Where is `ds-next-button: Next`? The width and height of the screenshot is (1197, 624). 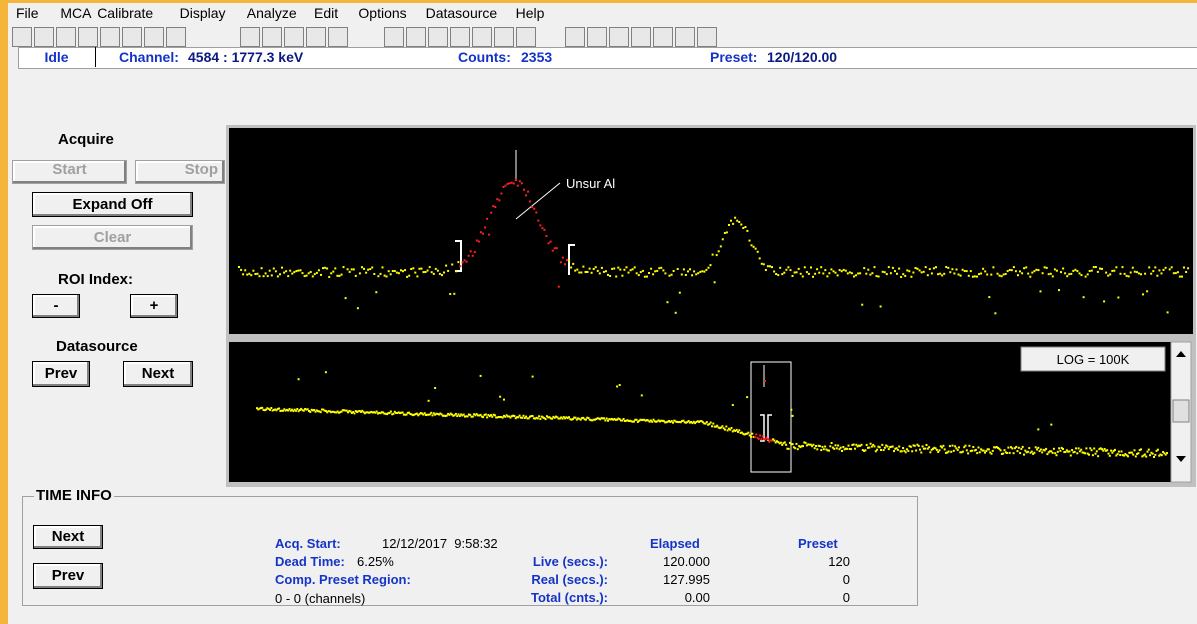 ds-next-button: Next is located at coordinates (158, 374).